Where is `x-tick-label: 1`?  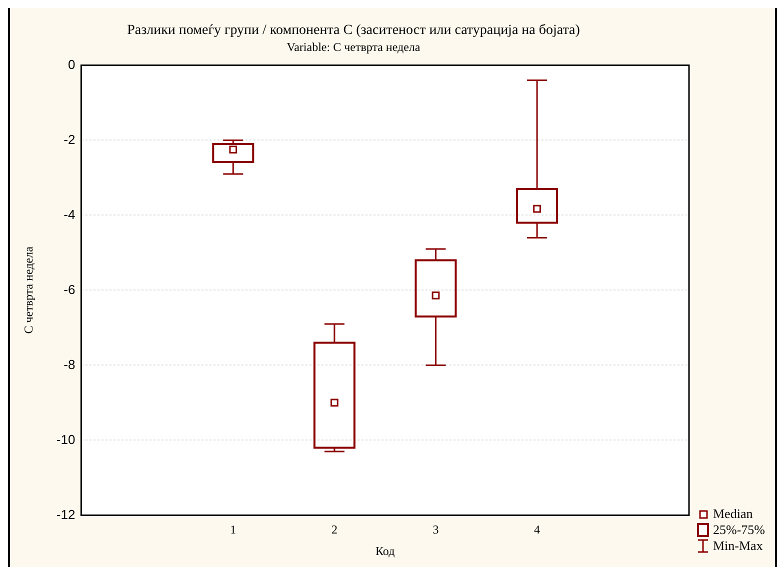 x-tick-label: 1 is located at coordinates (233, 529).